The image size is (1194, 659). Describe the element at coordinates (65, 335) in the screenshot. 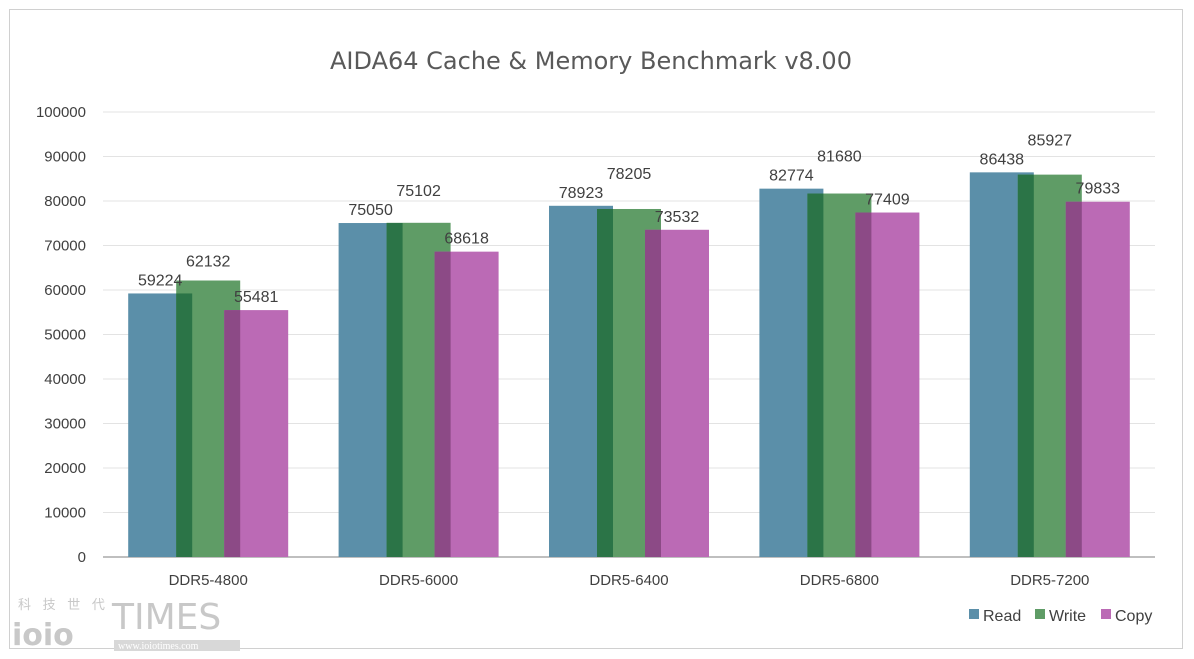

I see `y-tick-label: 50000` at that location.